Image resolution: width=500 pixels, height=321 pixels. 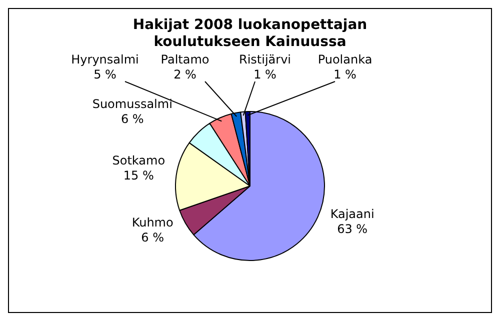 I want to click on slice-label: Suomussalmi, so click(x=132, y=104).